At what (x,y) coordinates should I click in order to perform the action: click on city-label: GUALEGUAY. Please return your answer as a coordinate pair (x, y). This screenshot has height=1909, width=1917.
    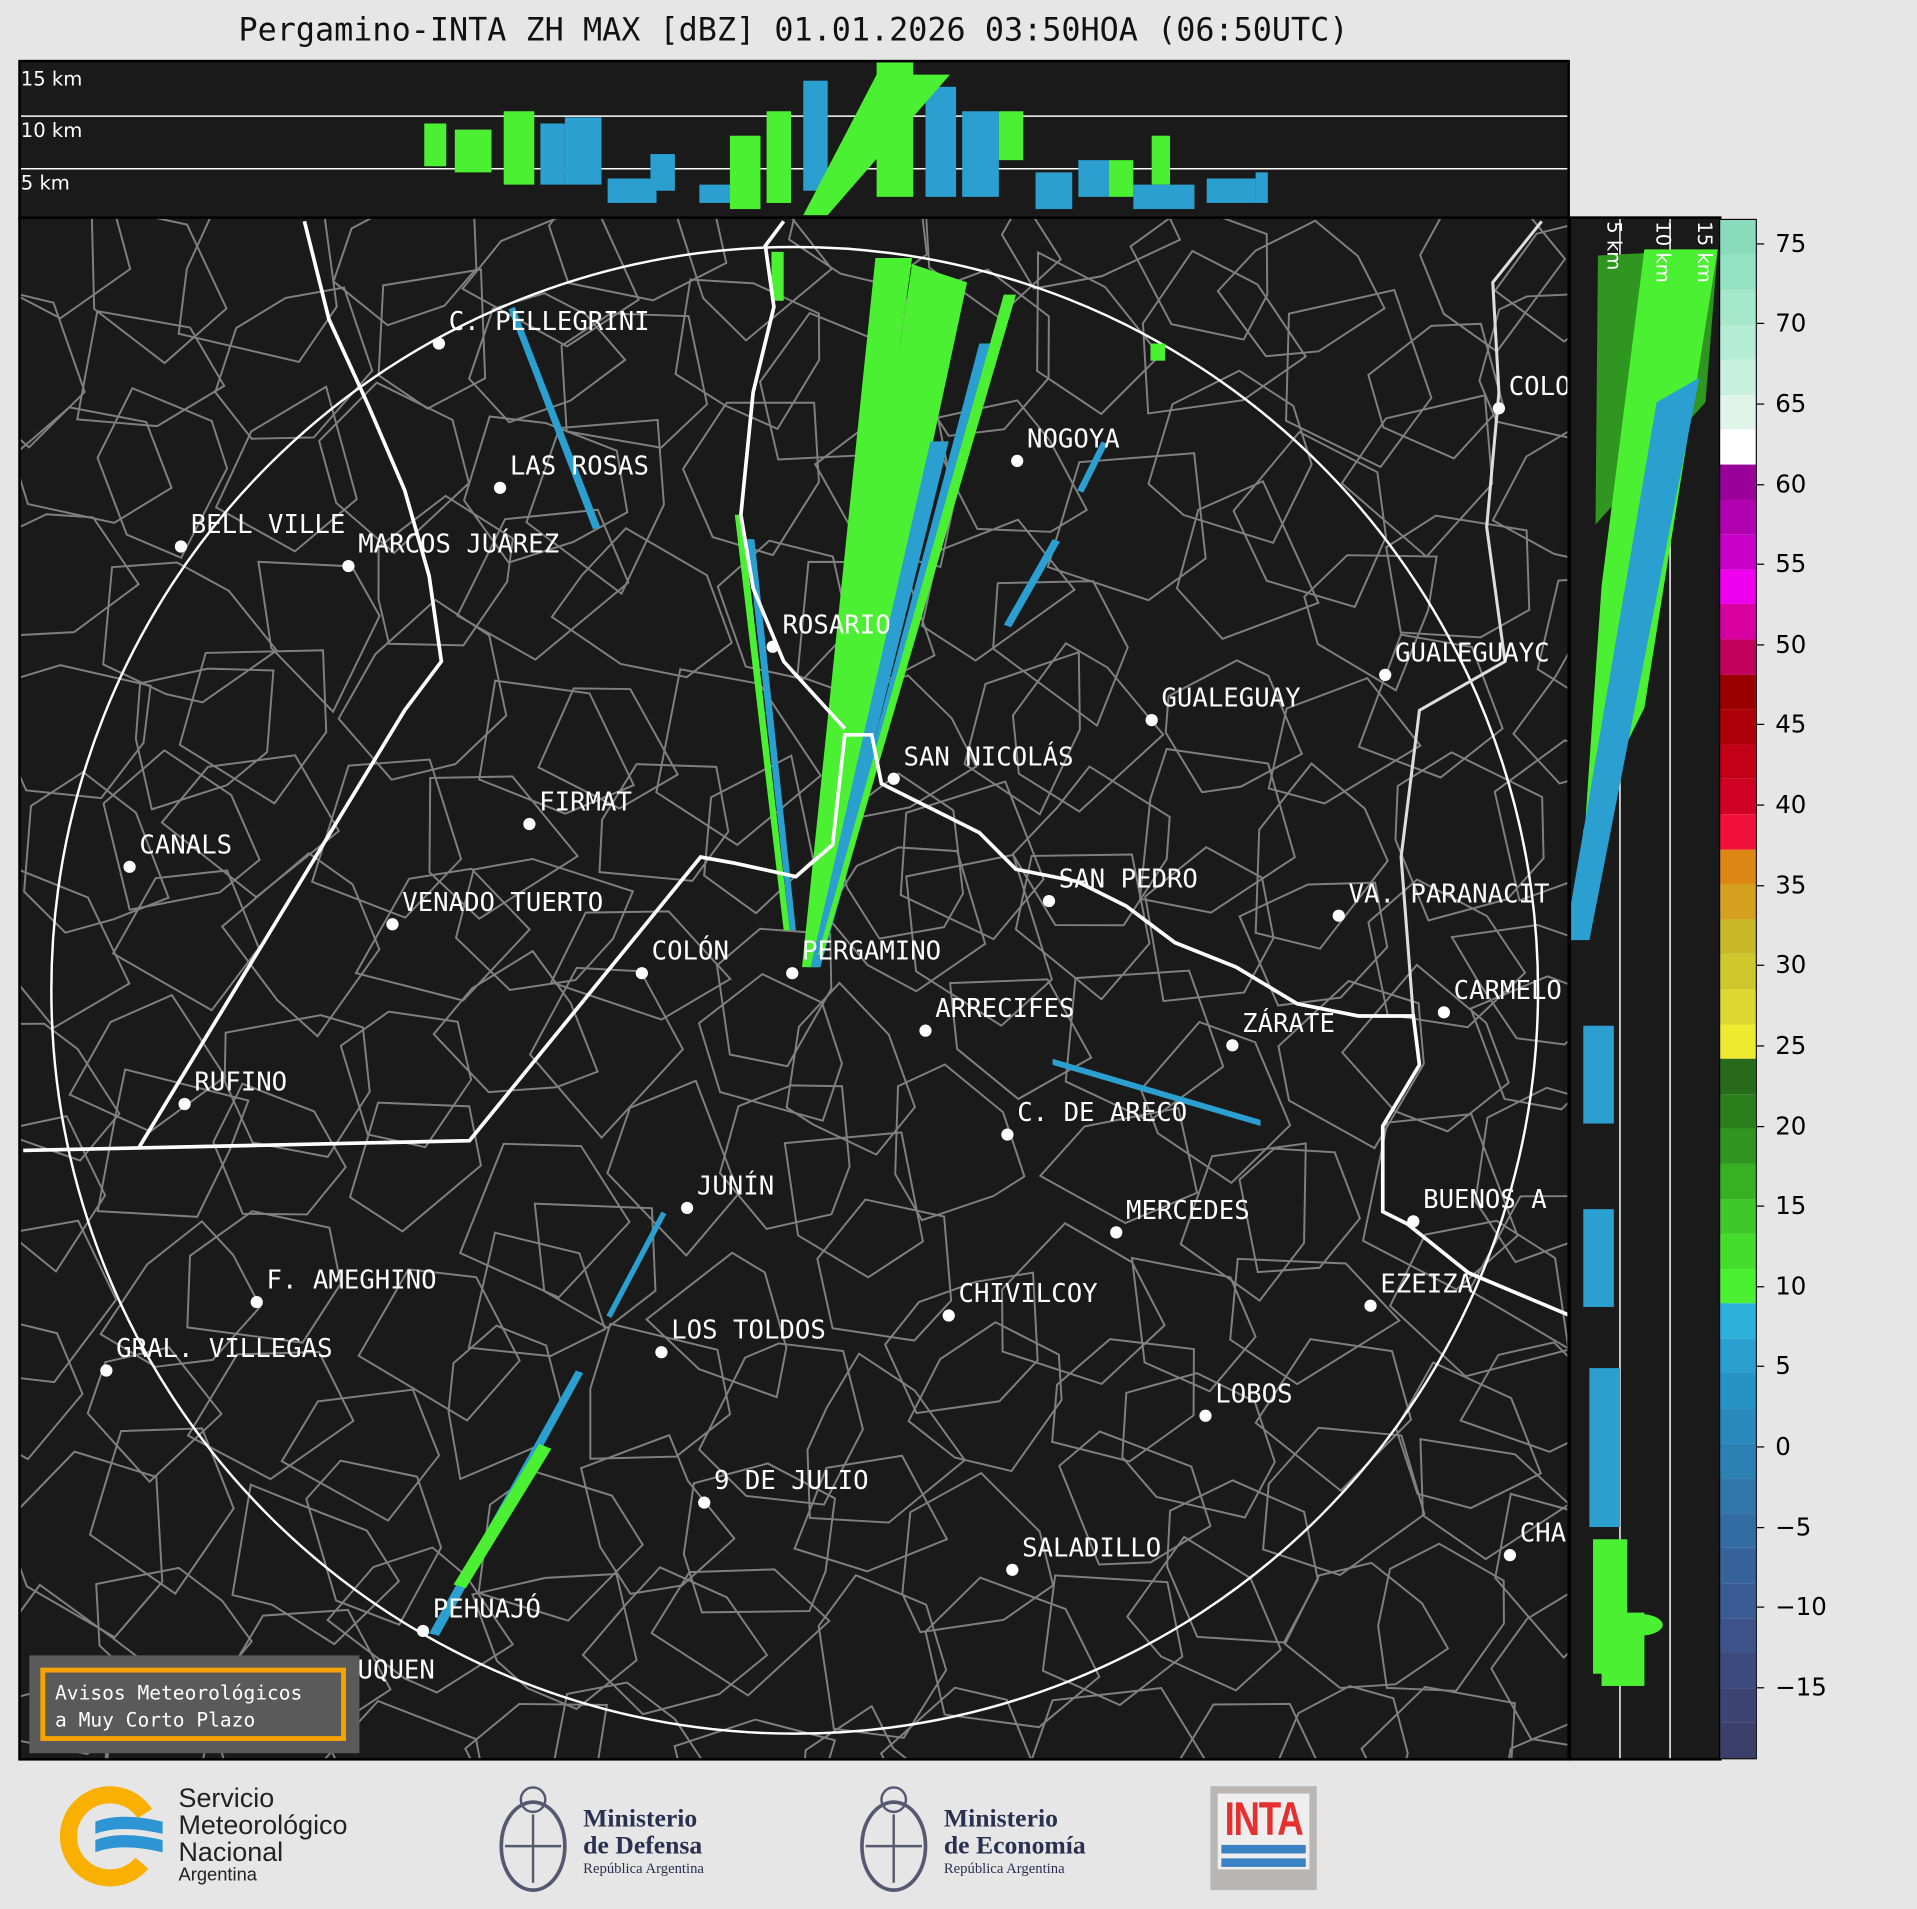
    Looking at the image, I should click on (1231, 698).